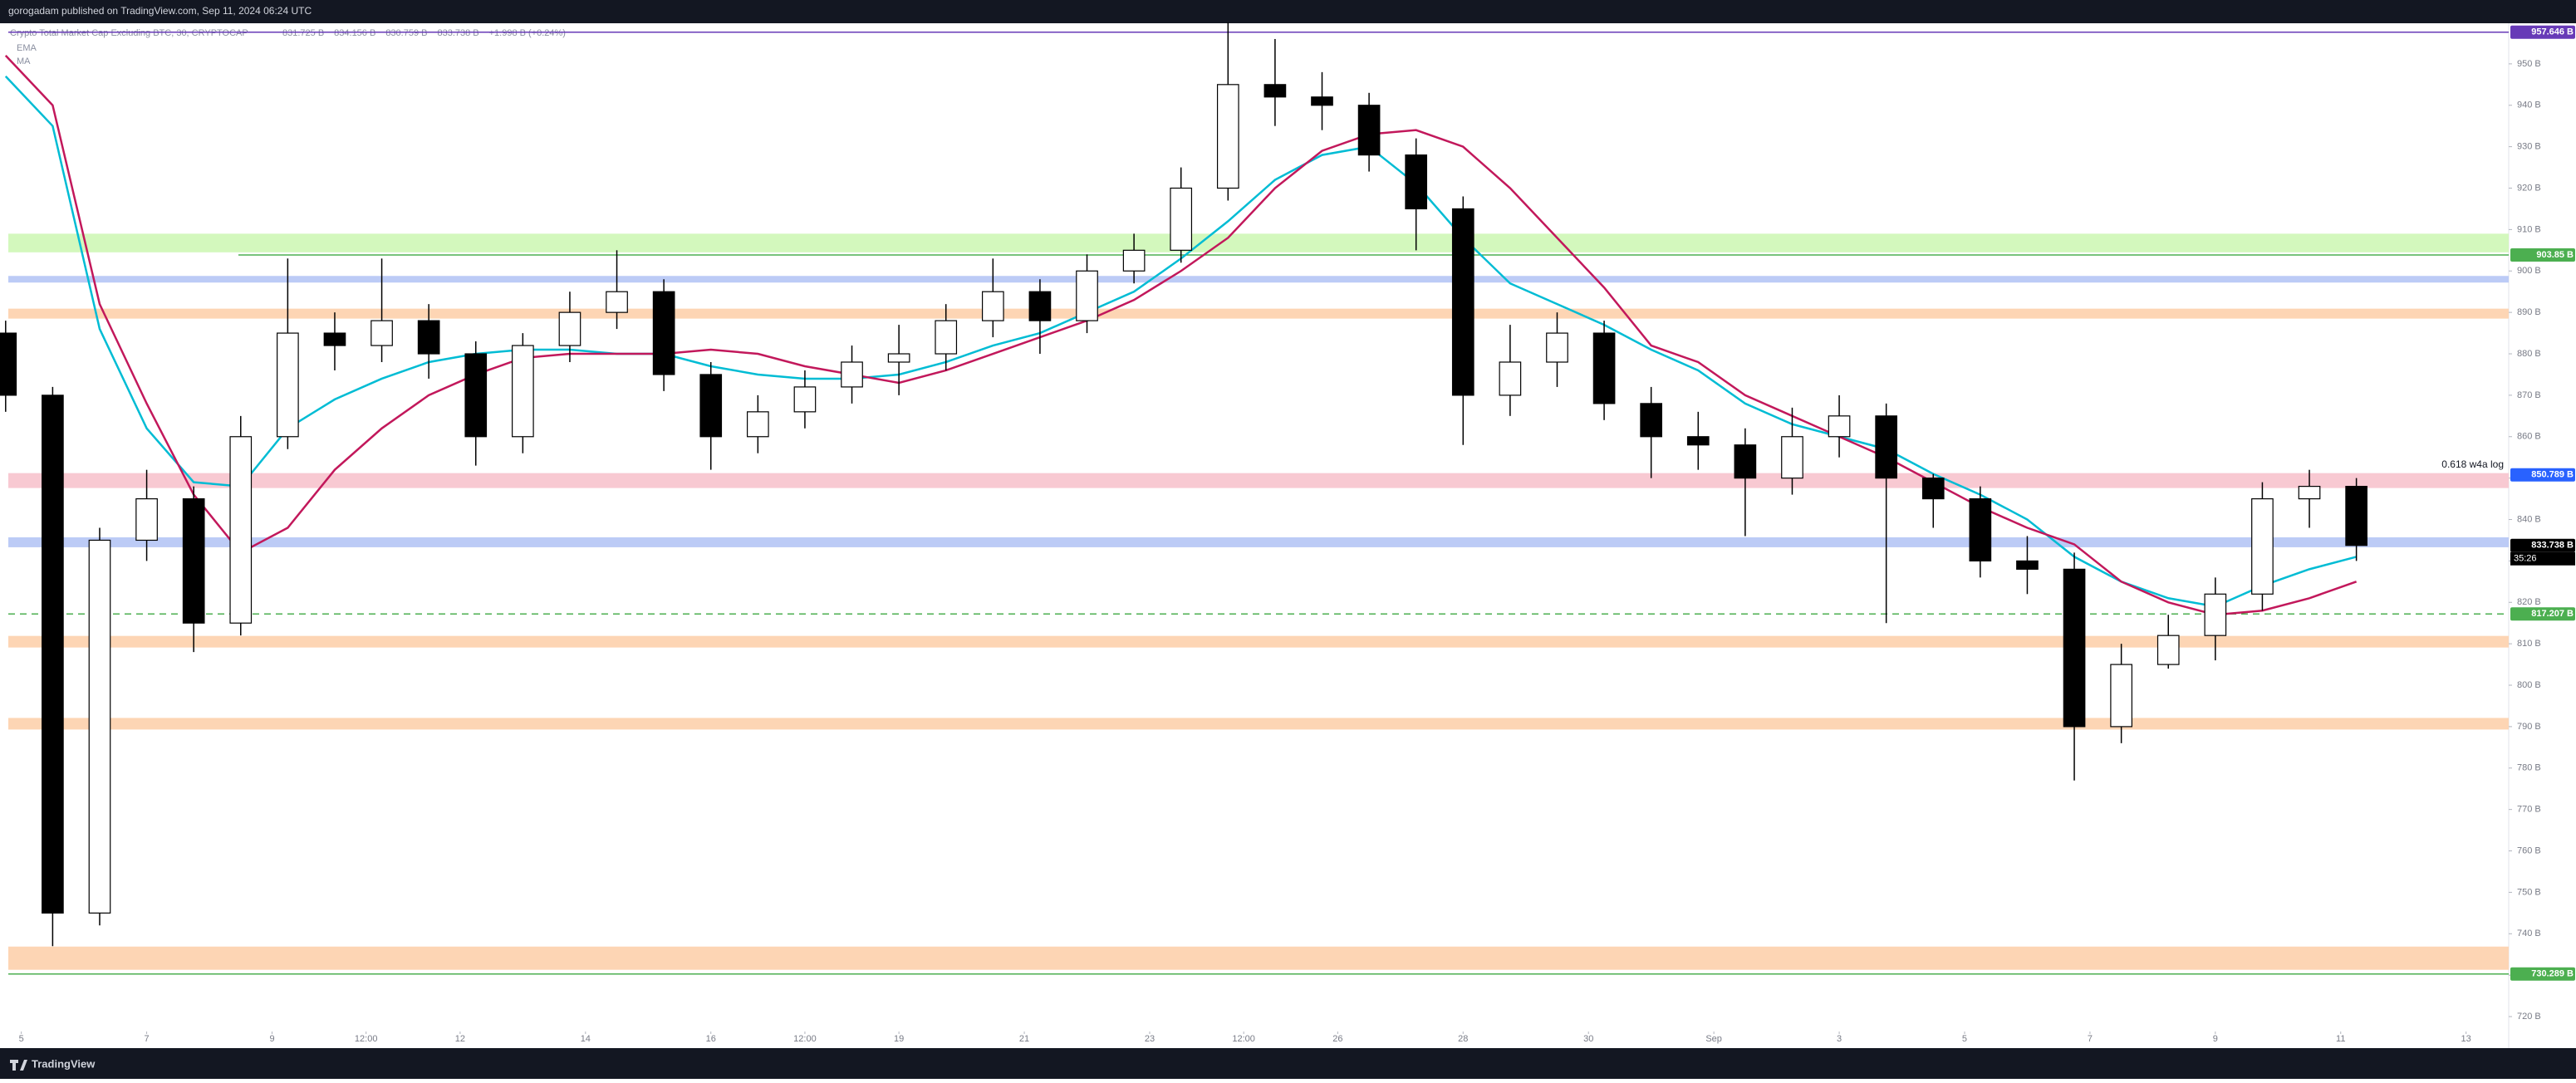 The height and width of the screenshot is (1083, 2576). I want to click on y-tick-label: 780 B, so click(2529, 768).